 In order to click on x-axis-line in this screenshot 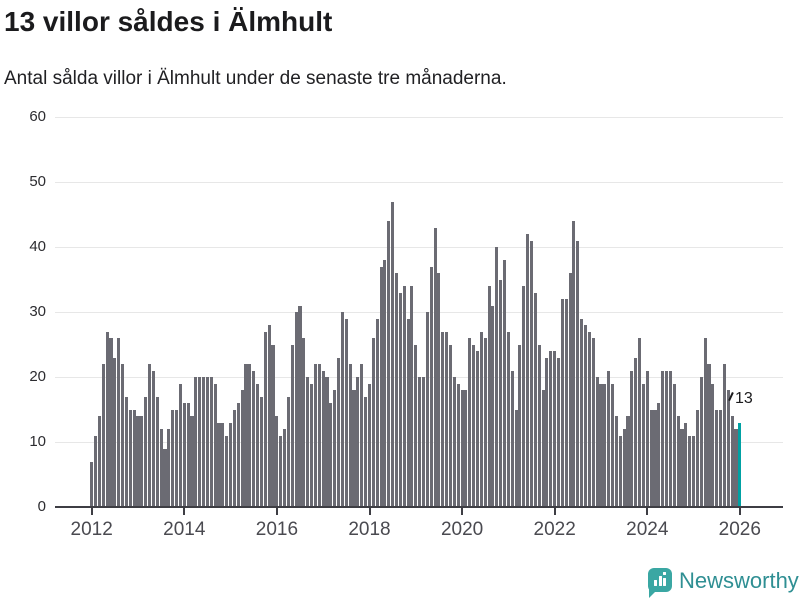, I will do `click(419, 506)`.